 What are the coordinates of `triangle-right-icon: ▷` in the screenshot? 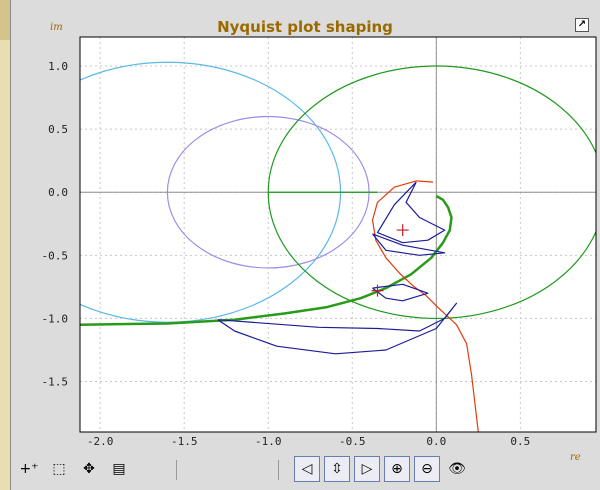 It's located at (367, 469).